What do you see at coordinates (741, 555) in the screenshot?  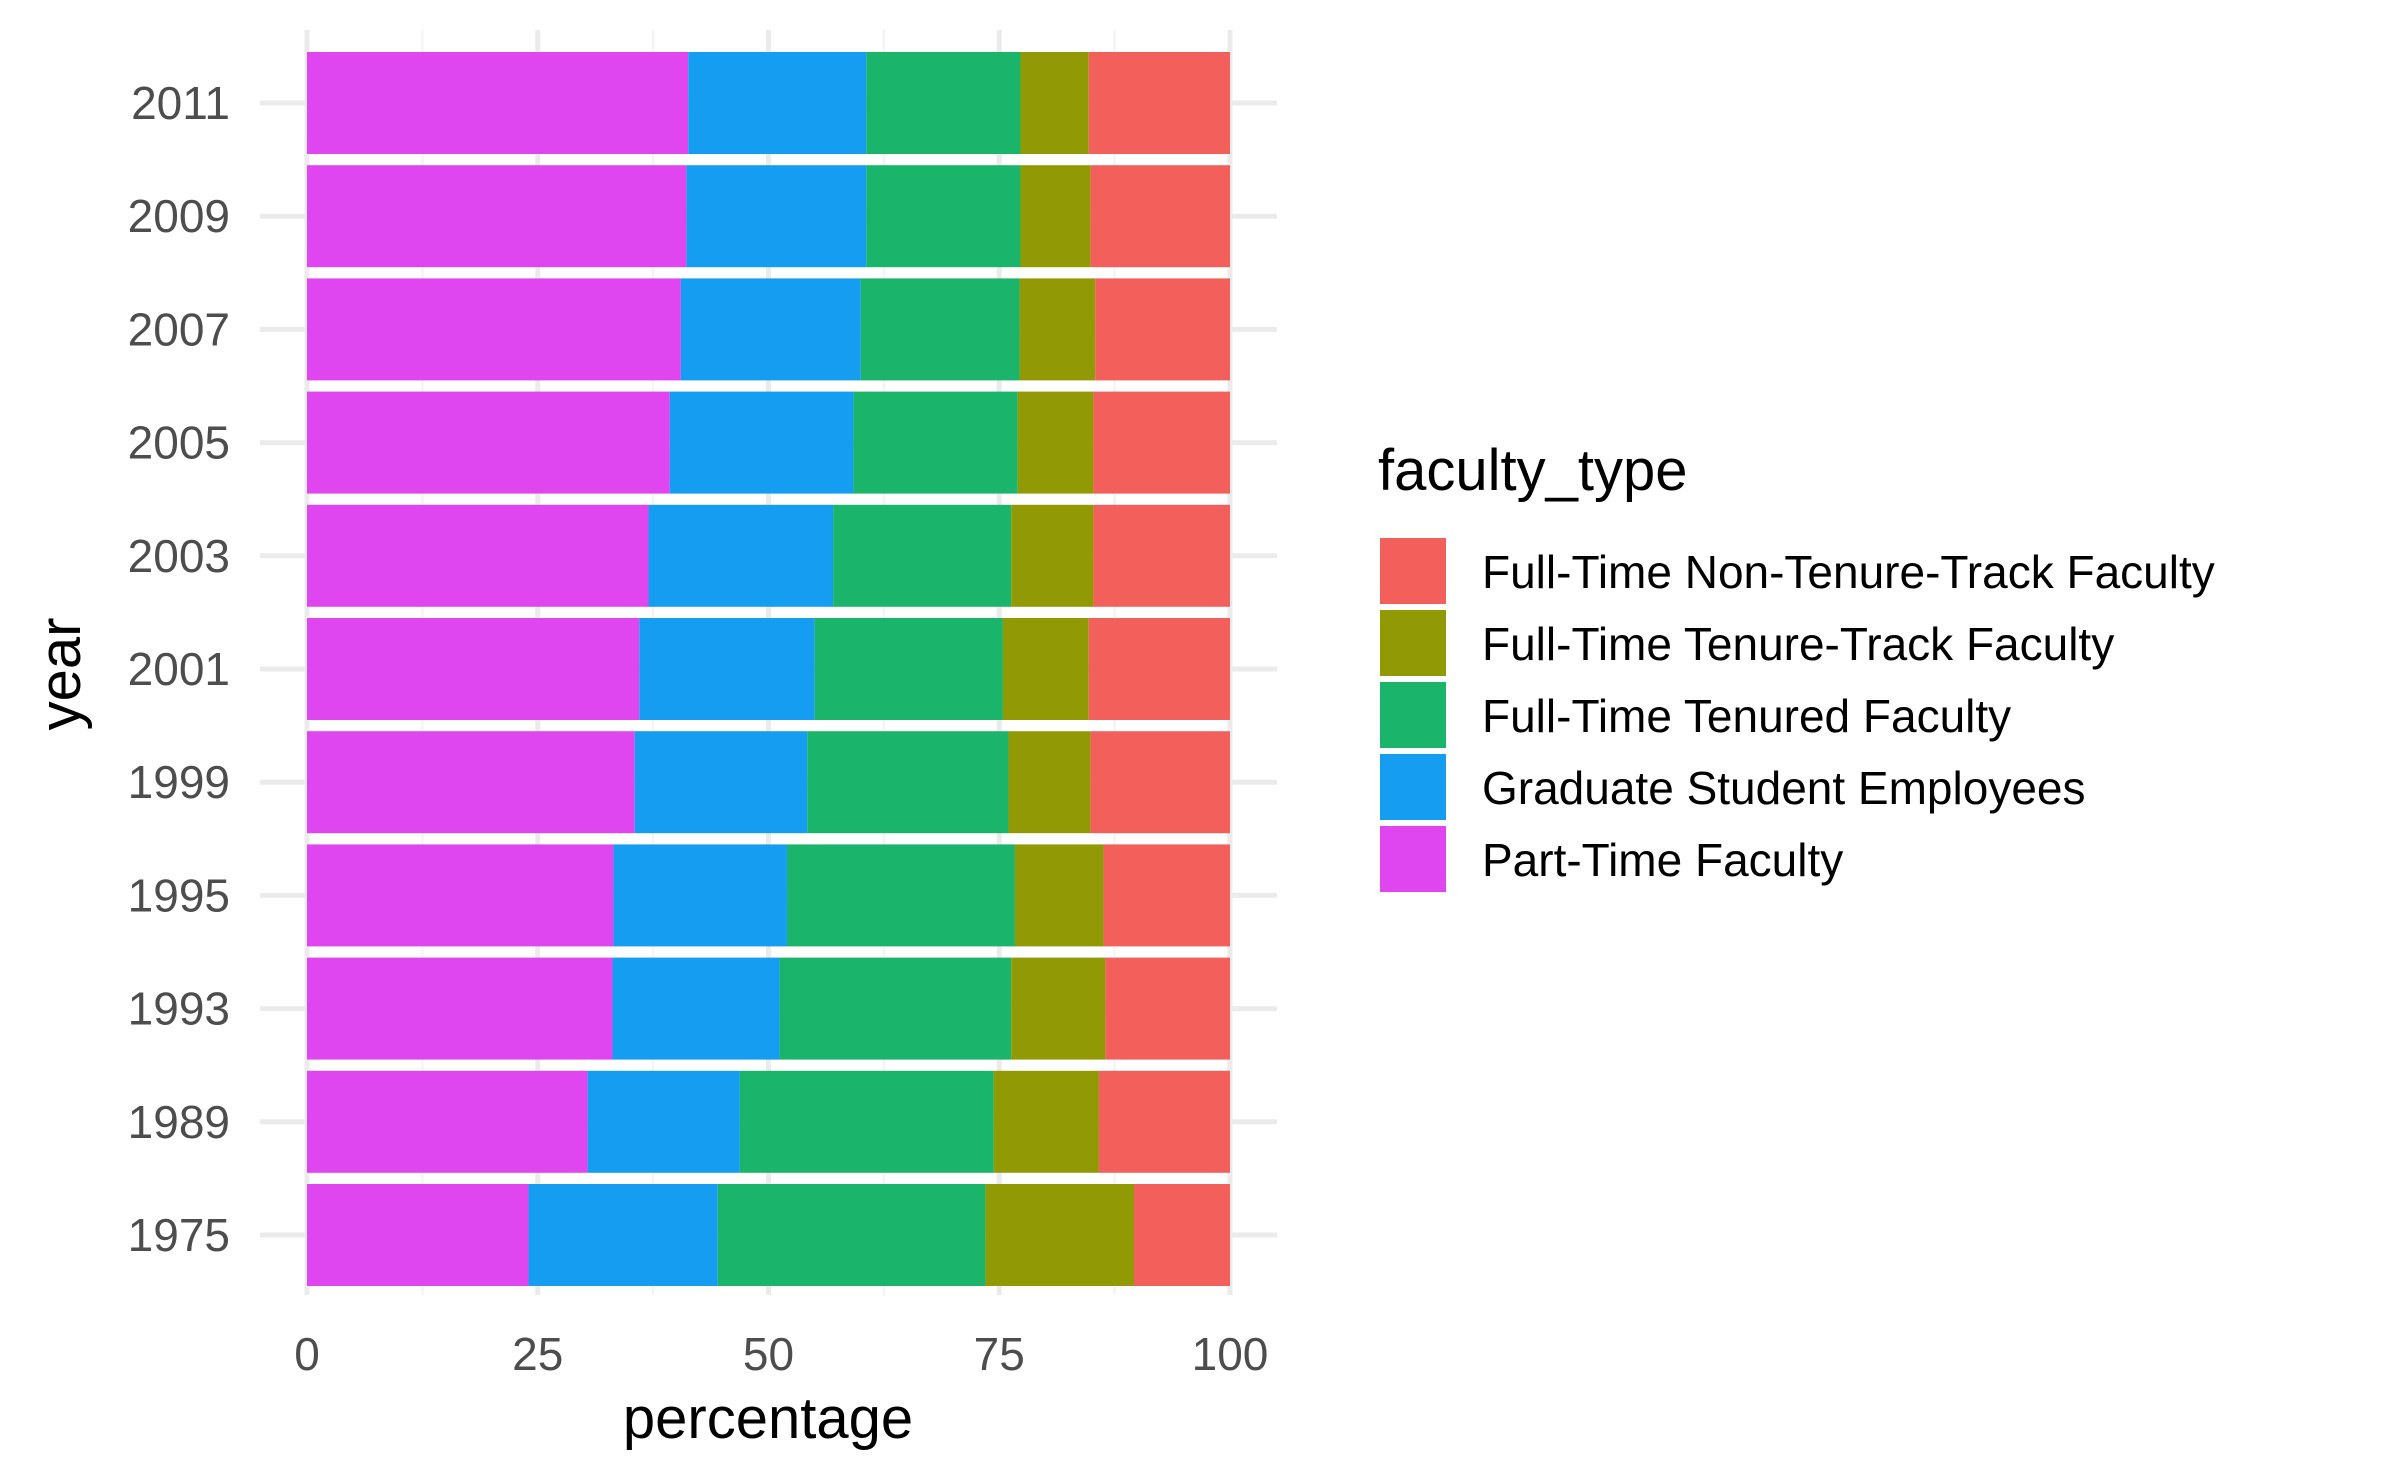 I see `bar-segment-2003-graduate-student-employees` at bounding box center [741, 555].